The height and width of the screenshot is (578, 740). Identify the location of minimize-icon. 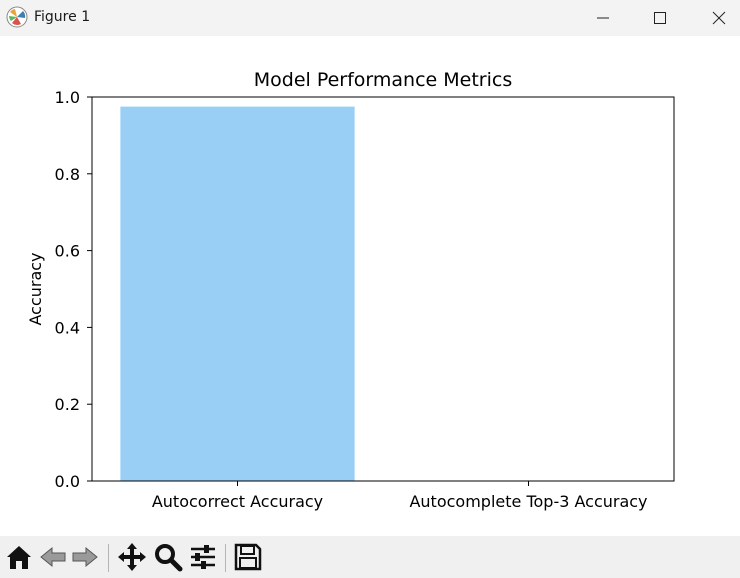
(603, 18).